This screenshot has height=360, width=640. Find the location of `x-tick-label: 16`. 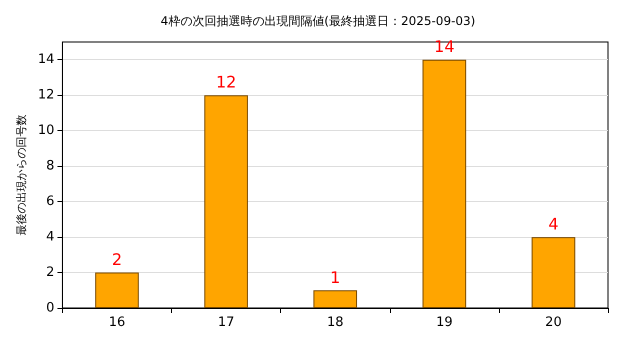

x-tick-label: 16 is located at coordinates (117, 322).